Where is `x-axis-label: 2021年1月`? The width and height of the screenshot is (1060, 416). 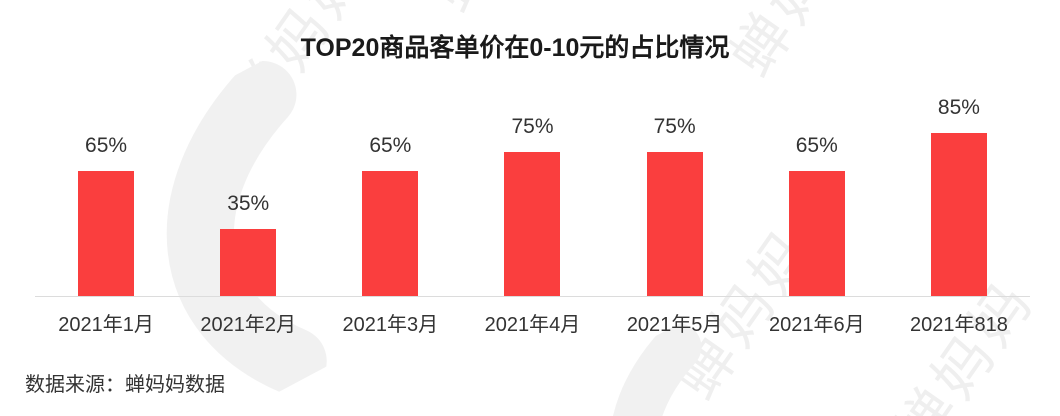
x-axis-label: 2021年1月 is located at coordinates (106, 325).